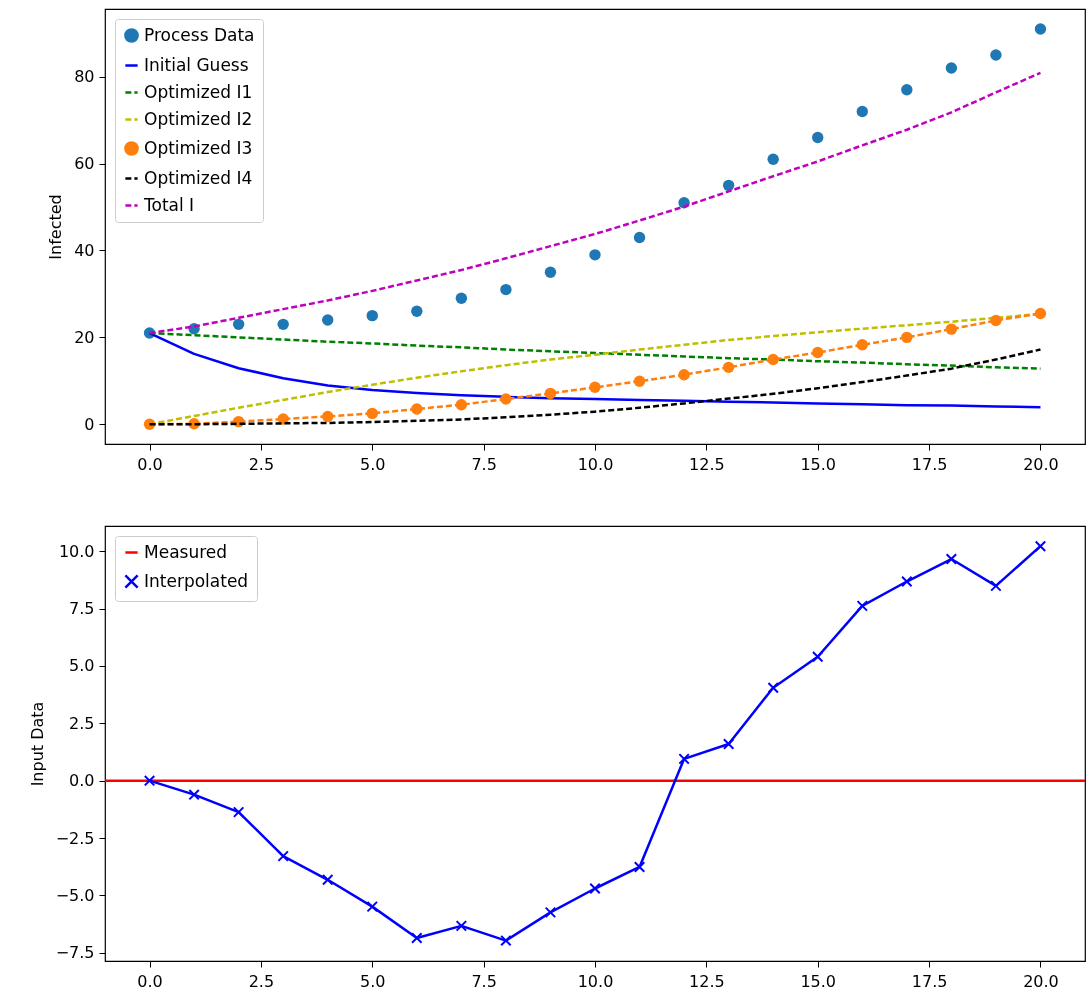 The width and height of the screenshot is (1090, 1004). I want to click on legend-label: Measured, so click(186, 551).